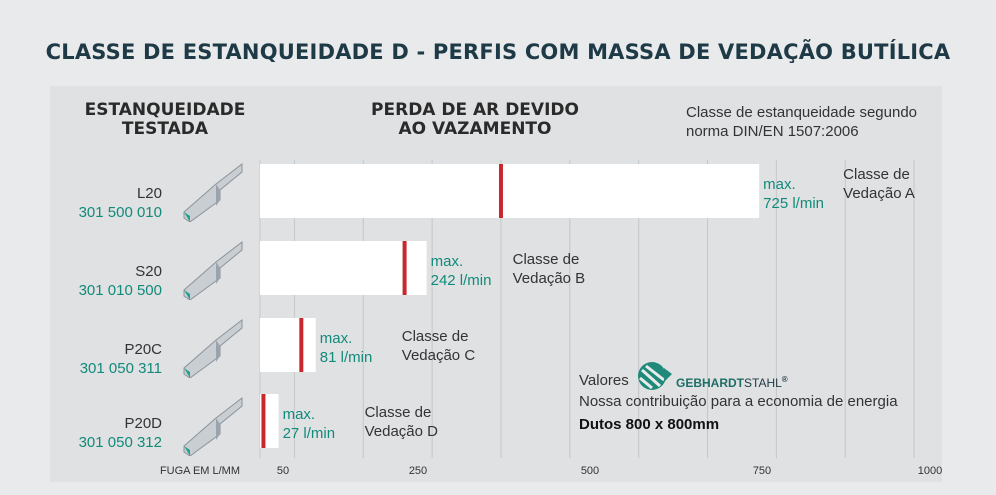 The height and width of the screenshot is (495, 996). Describe the element at coordinates (120, 442) in the screenshot. I see `row-code: 301 050 312` at that location.